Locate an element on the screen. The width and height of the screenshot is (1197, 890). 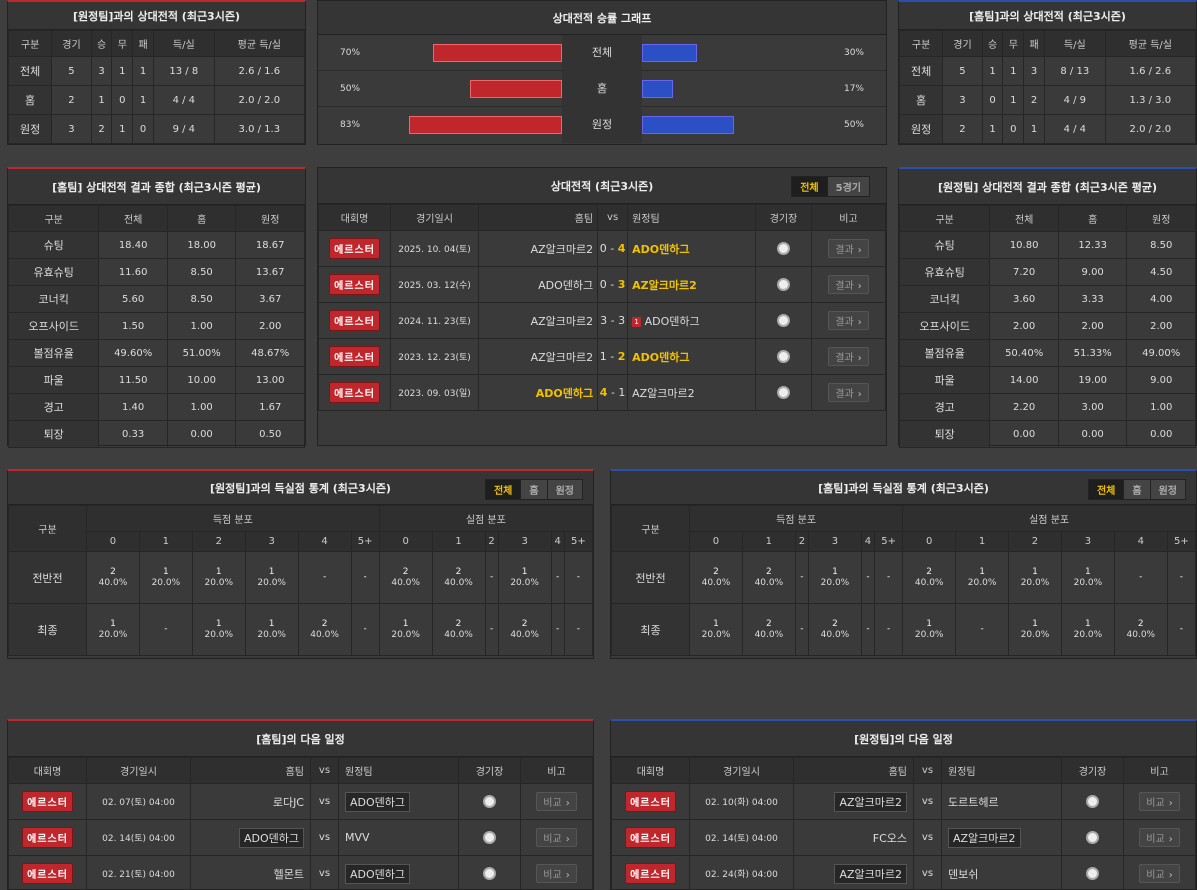
home-team: 헬몬트 is located at coordinates (250, 872).